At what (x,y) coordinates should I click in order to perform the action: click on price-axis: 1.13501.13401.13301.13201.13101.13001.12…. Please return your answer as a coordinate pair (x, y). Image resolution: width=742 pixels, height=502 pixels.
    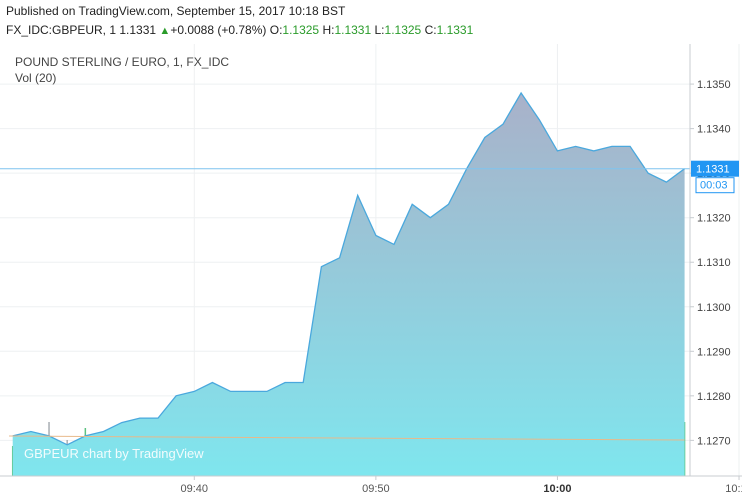
    Looking at the image, I should click on (710, 263).